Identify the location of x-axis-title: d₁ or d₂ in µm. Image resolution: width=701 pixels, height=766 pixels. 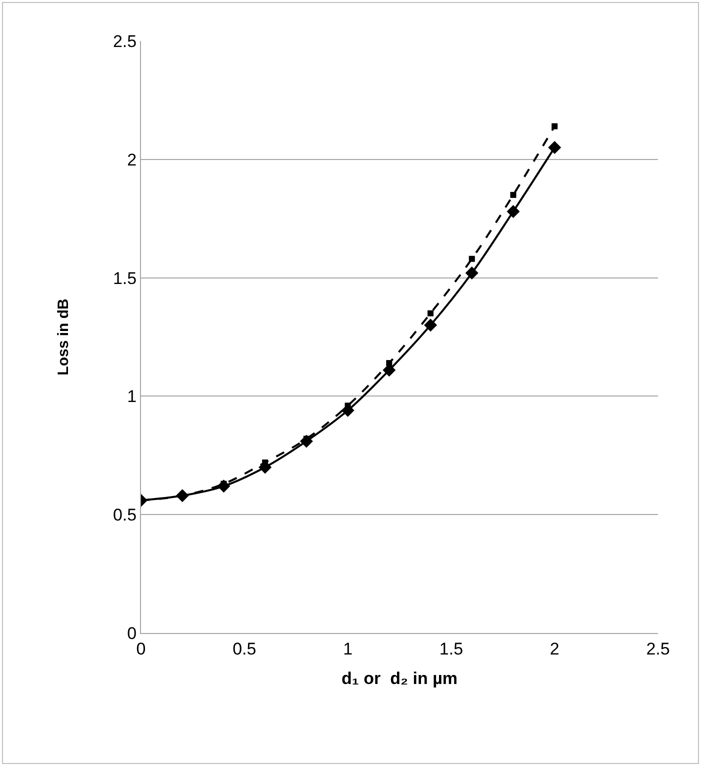
(400, 678).